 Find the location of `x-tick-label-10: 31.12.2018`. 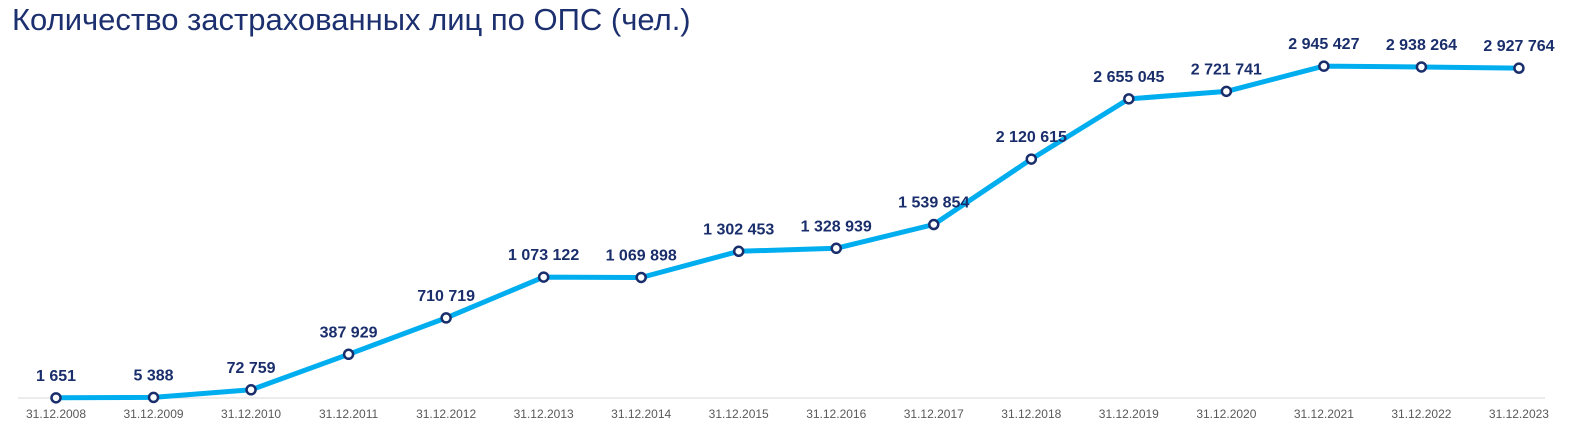

x-tick-label-10: 31.12.2018 is located at coordinates (1031, 414).